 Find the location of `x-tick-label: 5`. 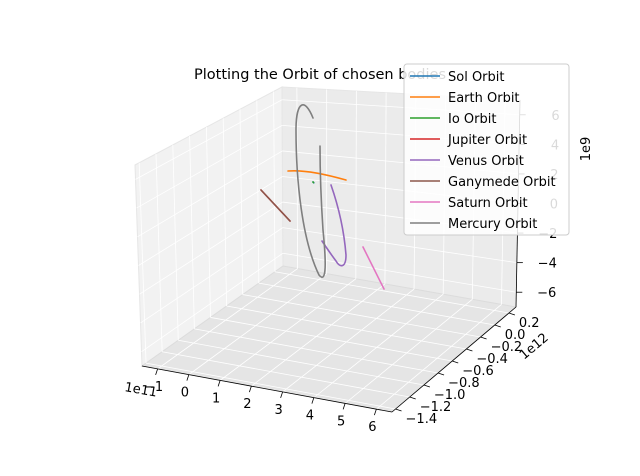

x-tick-label: 5 is located at coordinates (341, 421).